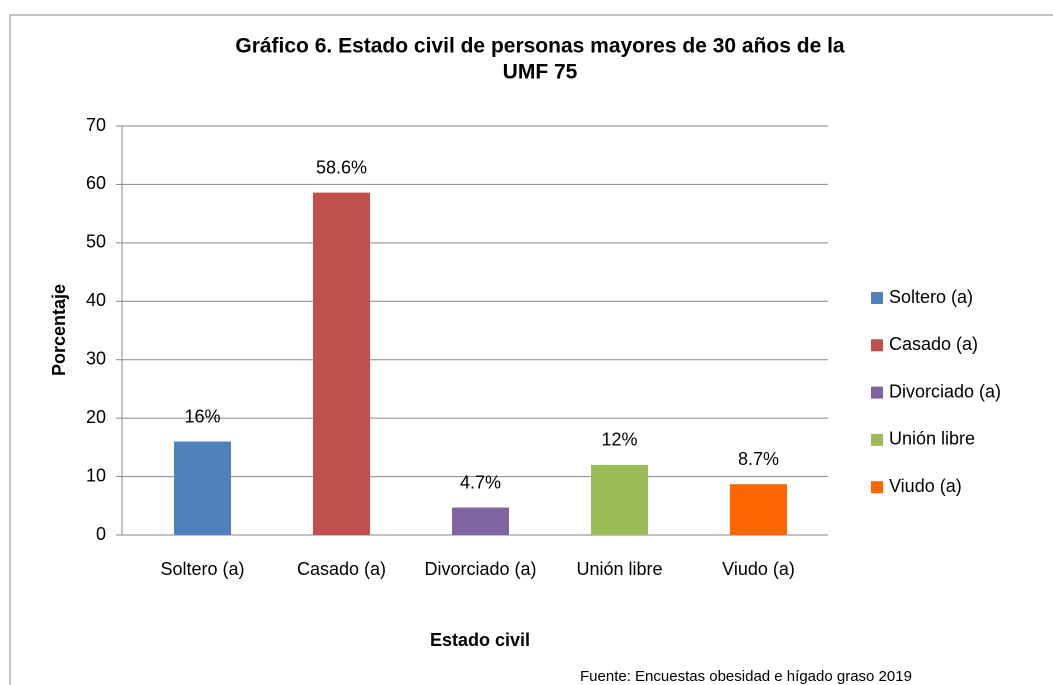 The width and height of the screenshot is (1053, 685). I want to click on y-tick-label: 20, so click(96, 417).